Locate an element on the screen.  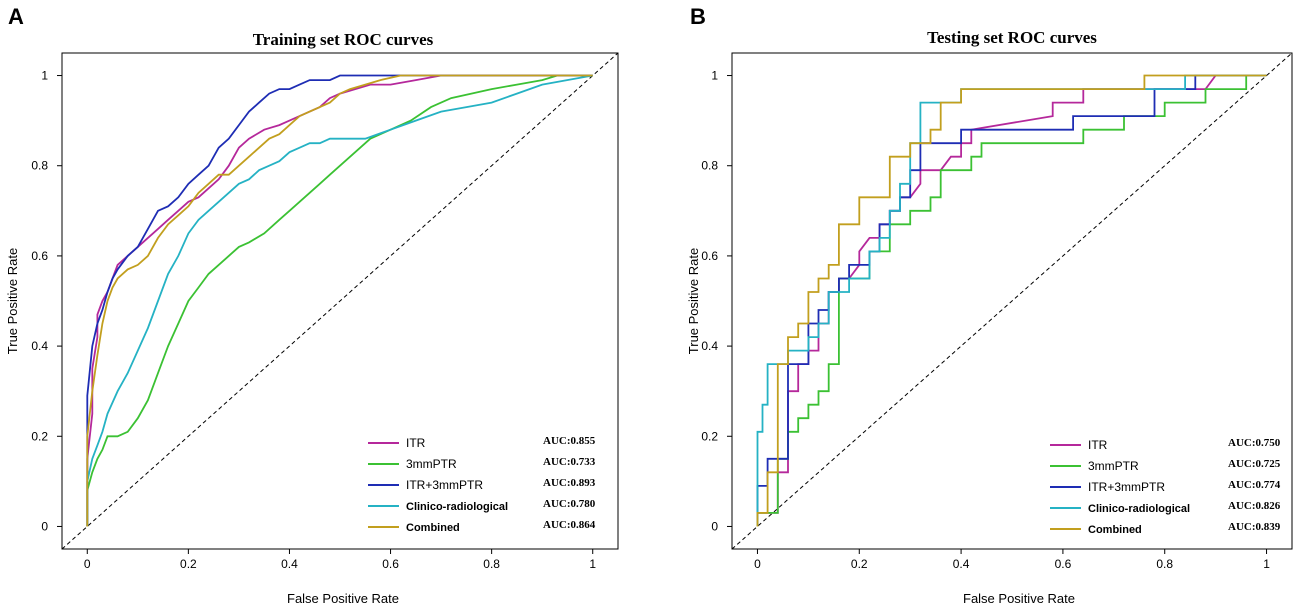
panel-a-legend-auc: AUC:0.733 is located at coordinates (569, 462).